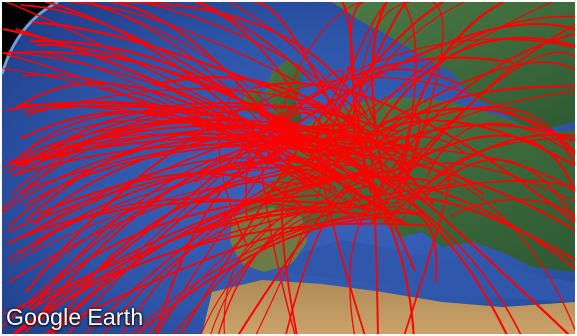  I want to click on google-earth-logo: Google Earth, so click(74, 317).